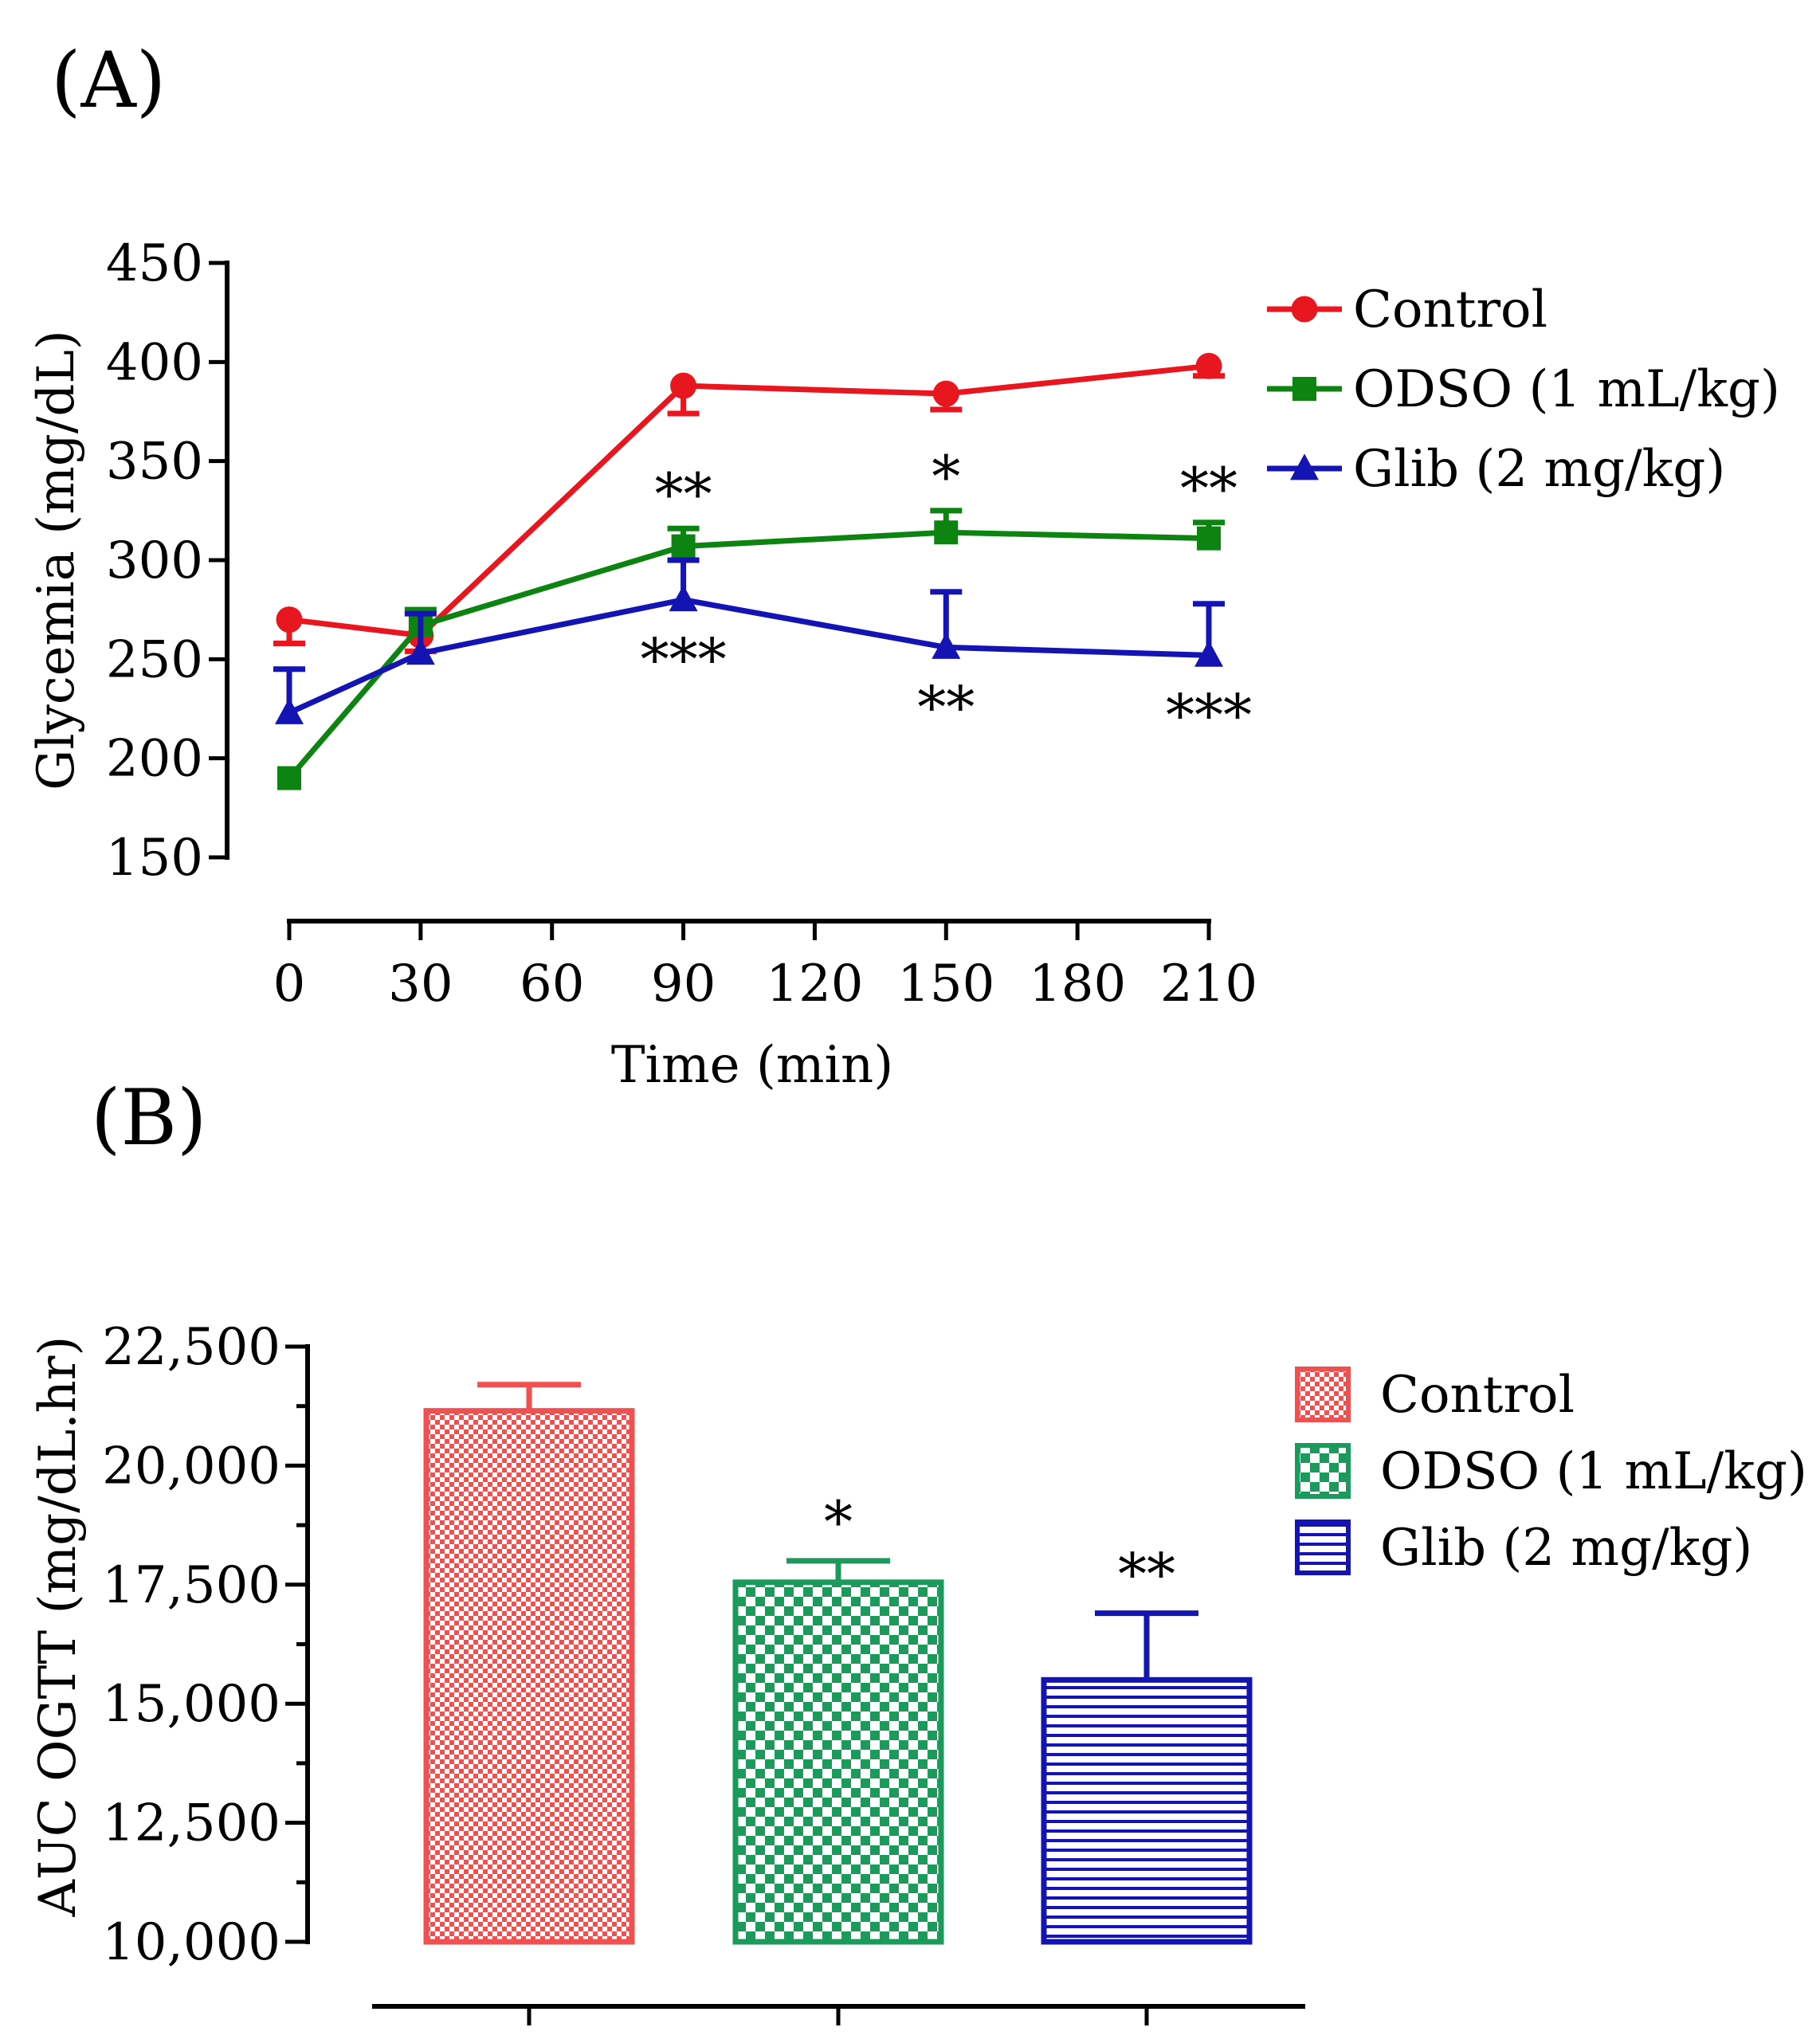  I want to click on y-tick-label: 150, so click(154, 858).